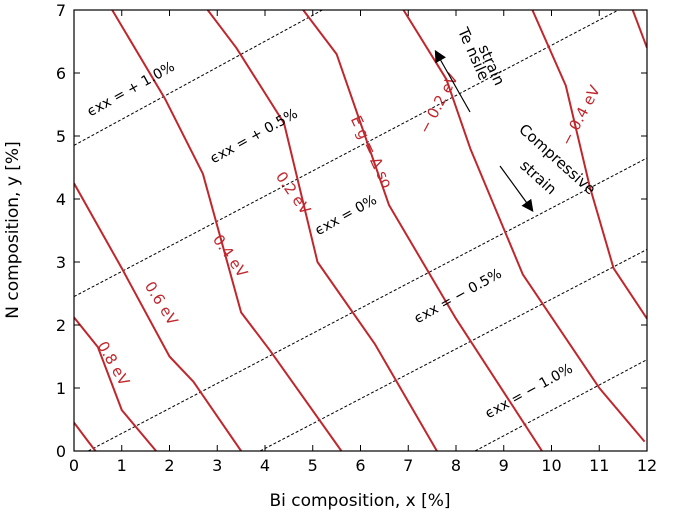  What do you see at coordinates (456, 465) in the screenshot?
I see `x-tick-label-8: 8` at bounding box center [456, 465].